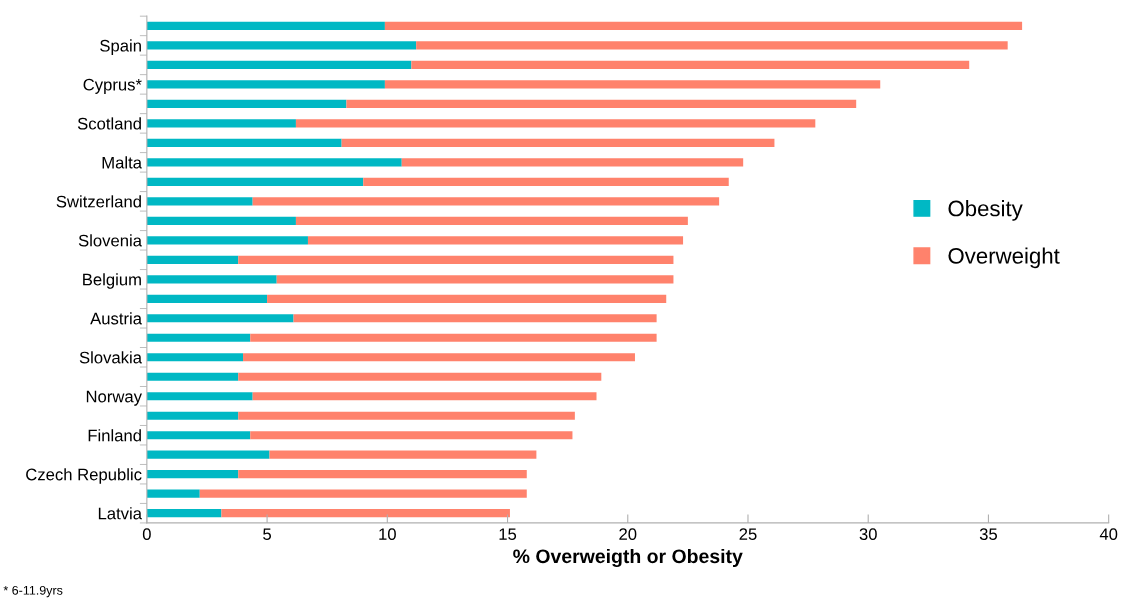  What do you see at coordinates (508, 534) in the screenshot?
I see `x-tick-label: 15` at bounding box center [508, 534].